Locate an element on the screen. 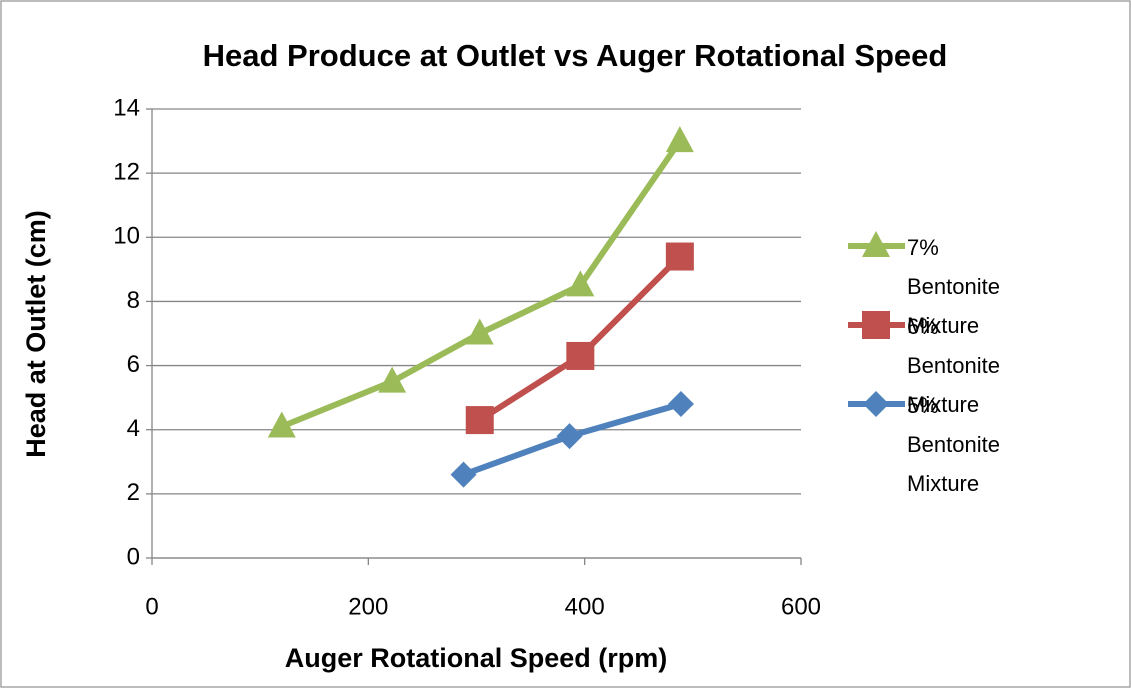  y-tick-label: 14 is located at coordinates (126, 107).